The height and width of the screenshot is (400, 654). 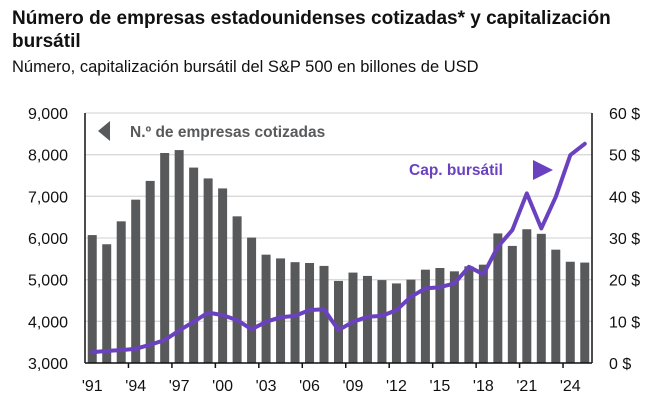 What do you see at coordinates (411, 321) in the screenshot?
I see `bar-2013` at bounding box center [411, 321].